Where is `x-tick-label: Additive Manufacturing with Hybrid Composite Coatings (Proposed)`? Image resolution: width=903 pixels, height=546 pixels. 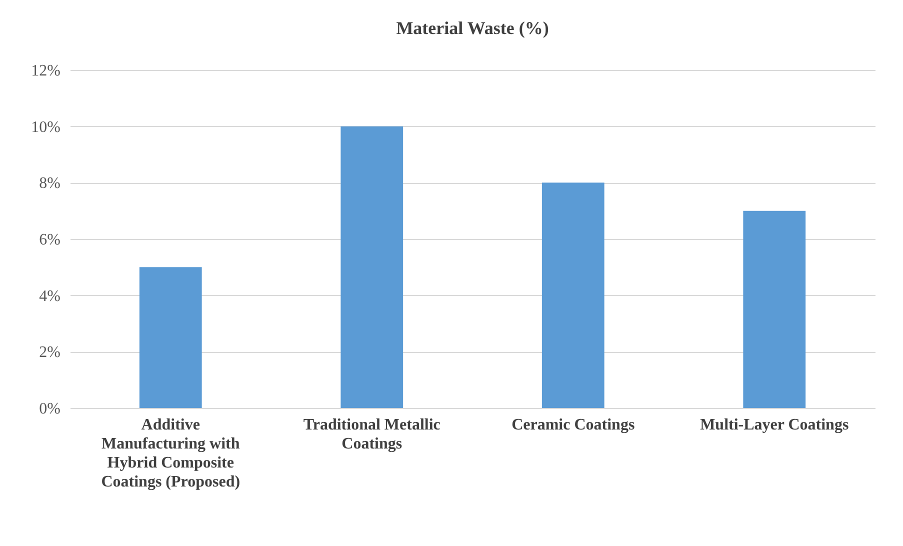 x-tick-label: Additive Manufacturing with Hybrid Composite Coatings (Proposed) is located at coordinates (170, 453).